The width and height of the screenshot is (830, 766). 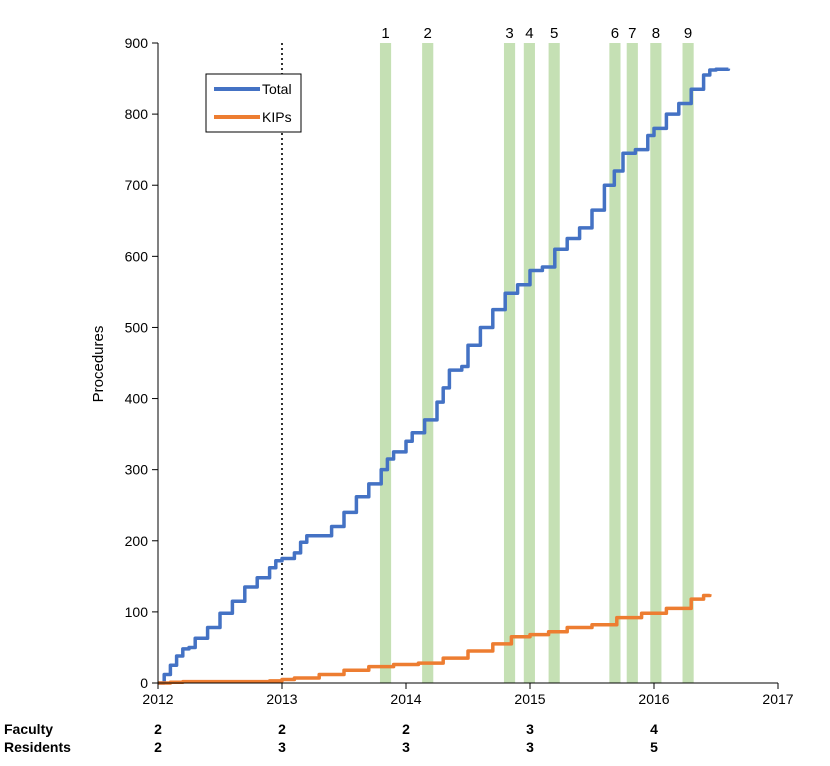 I want to click on legend-label-kips: KIPs, so click(x=277, y=117).